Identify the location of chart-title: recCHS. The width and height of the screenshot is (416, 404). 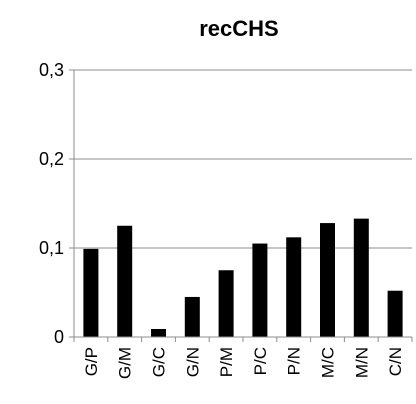
(238, 28).